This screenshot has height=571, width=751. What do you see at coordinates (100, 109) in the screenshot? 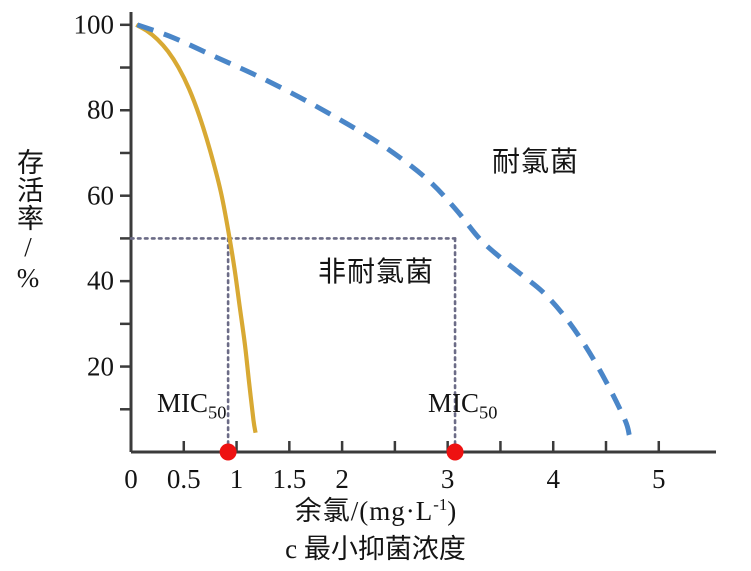
I see `y-tick-label: 80` at bounding box center [100, 109].